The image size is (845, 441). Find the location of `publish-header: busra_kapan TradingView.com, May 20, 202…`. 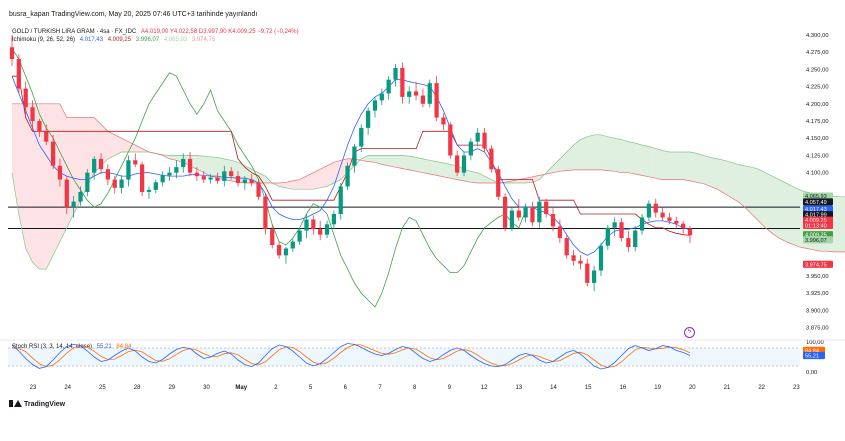

publish-header: busra_kapan TradingView.com, May 20, 202… is located at coordinates (133, 14).